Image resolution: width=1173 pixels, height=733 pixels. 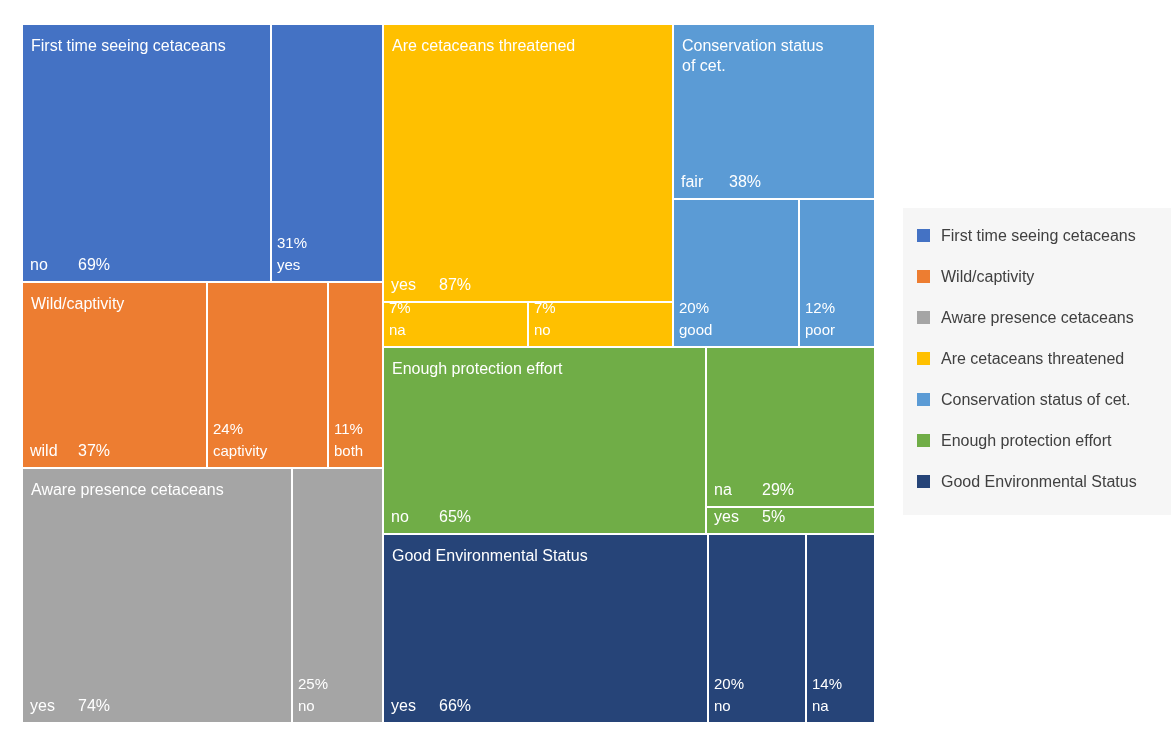 I want to click on legend-label: Are cetaceans threatened, so click(x=1033, y=358).